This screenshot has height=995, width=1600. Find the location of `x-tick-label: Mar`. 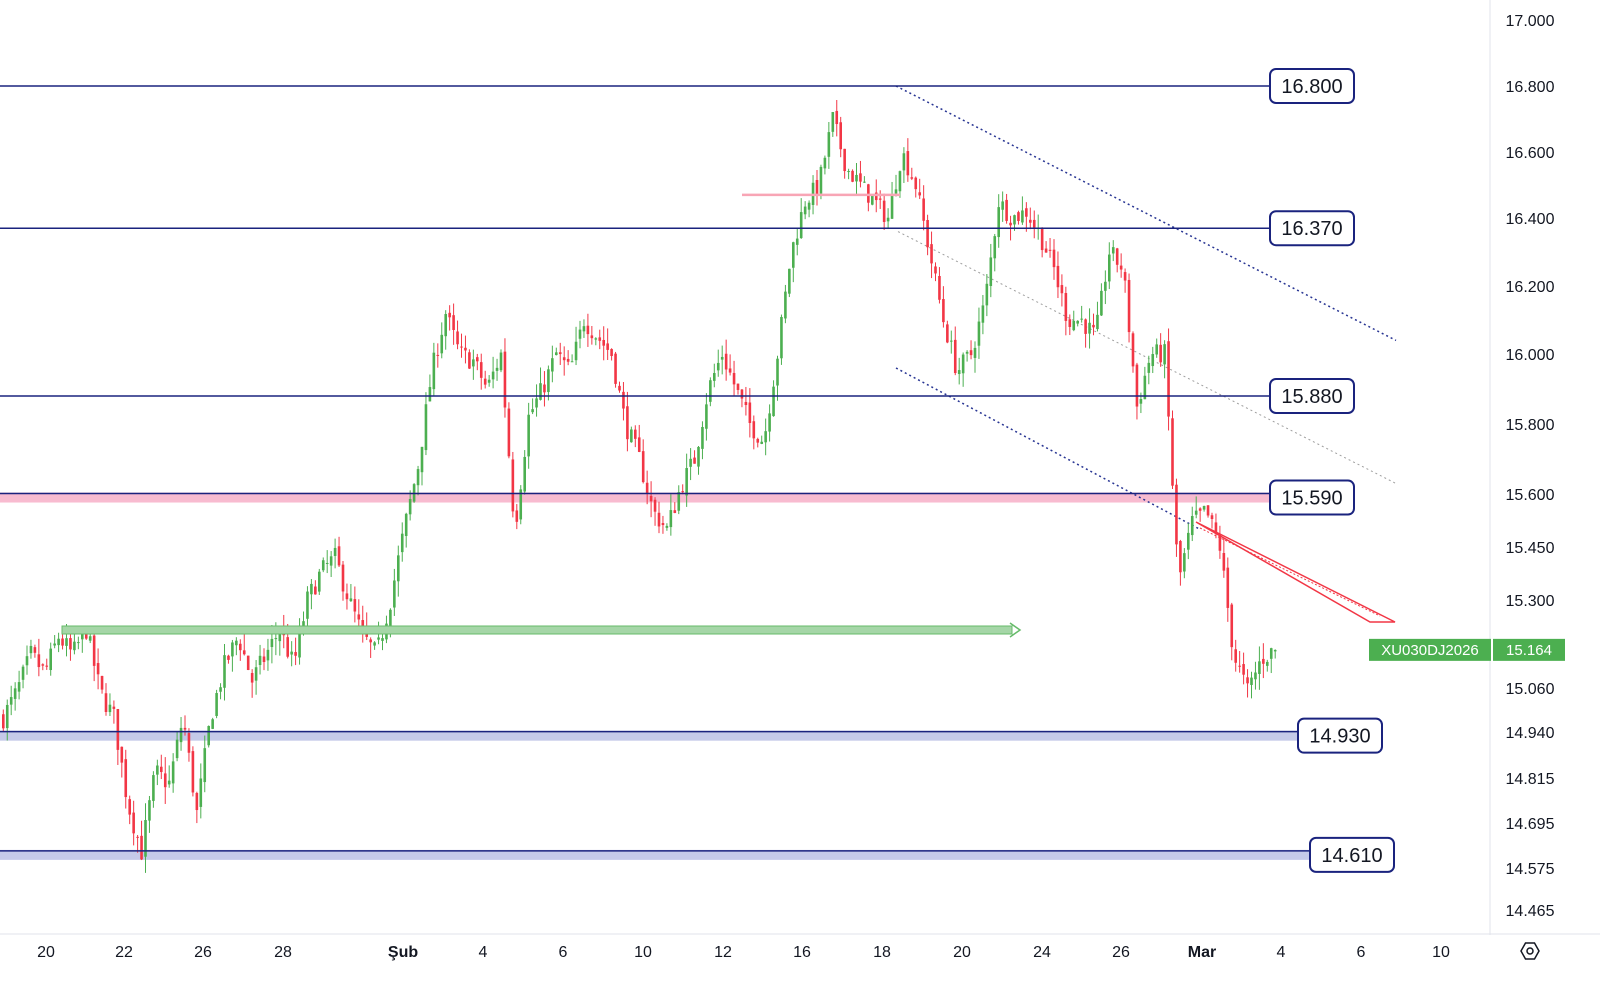

x-tick-label: Mar is located at coordinates (1202, 952).